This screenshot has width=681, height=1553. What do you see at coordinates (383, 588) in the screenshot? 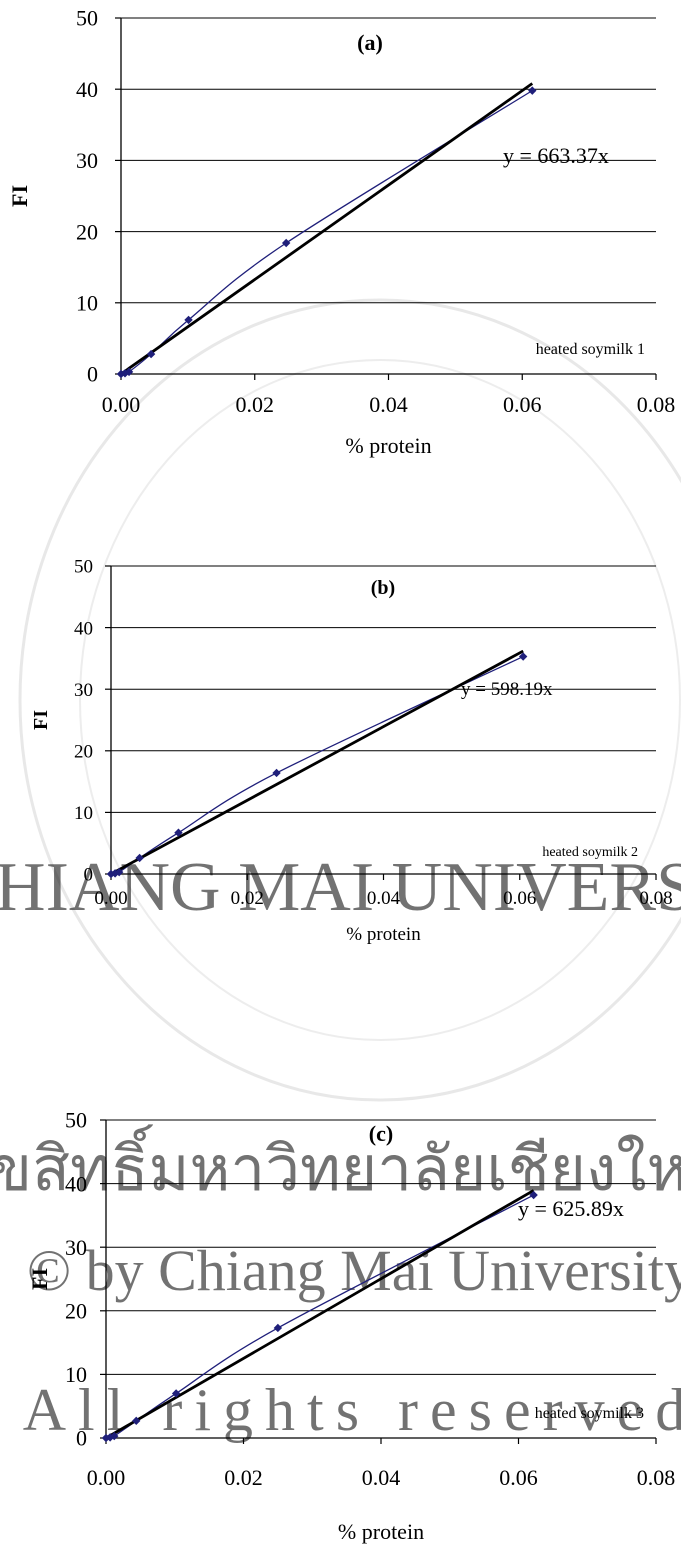
I see `panel-label: (b)` at bounding box center [383, 588].